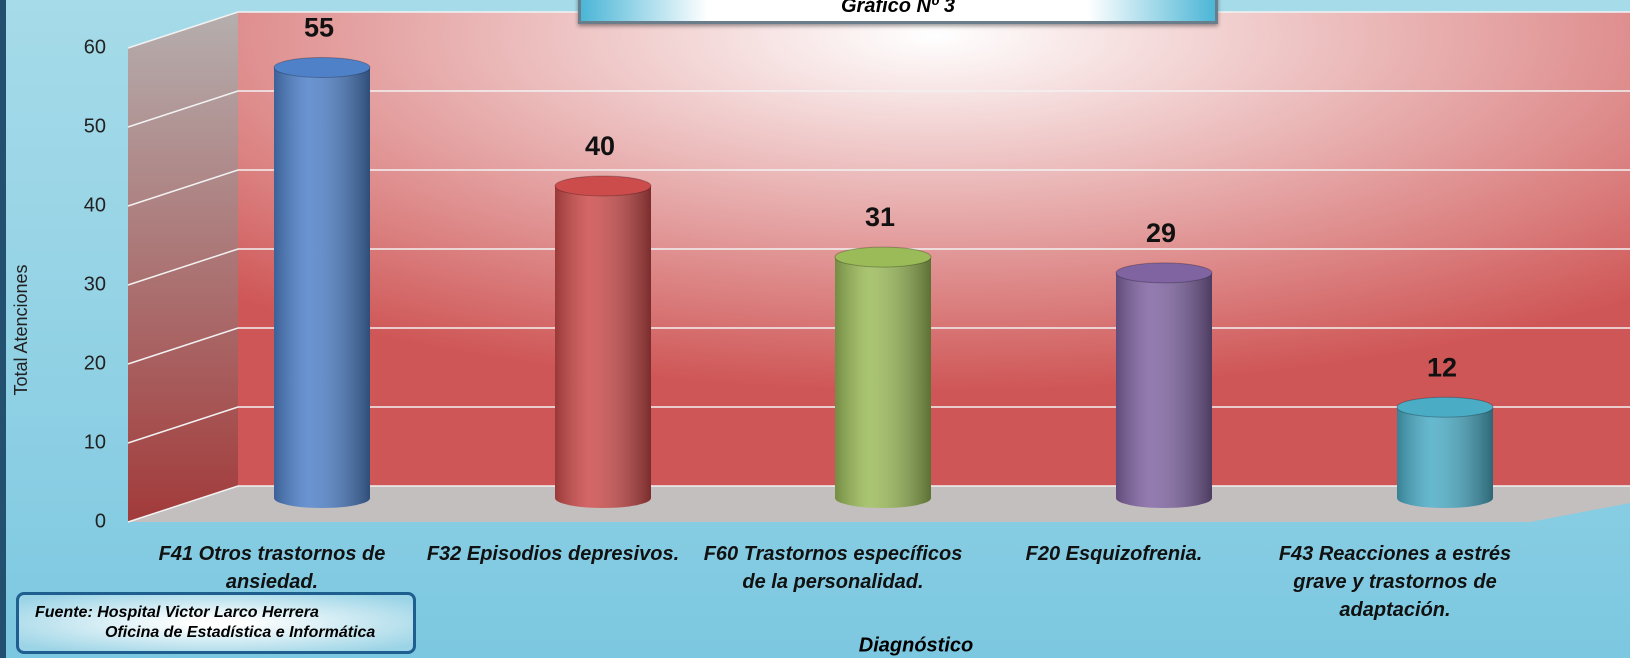 Image resolution: width=1630 pixels, height=658 pixels. I want to click on value-label: 12, so click(1442, 367).